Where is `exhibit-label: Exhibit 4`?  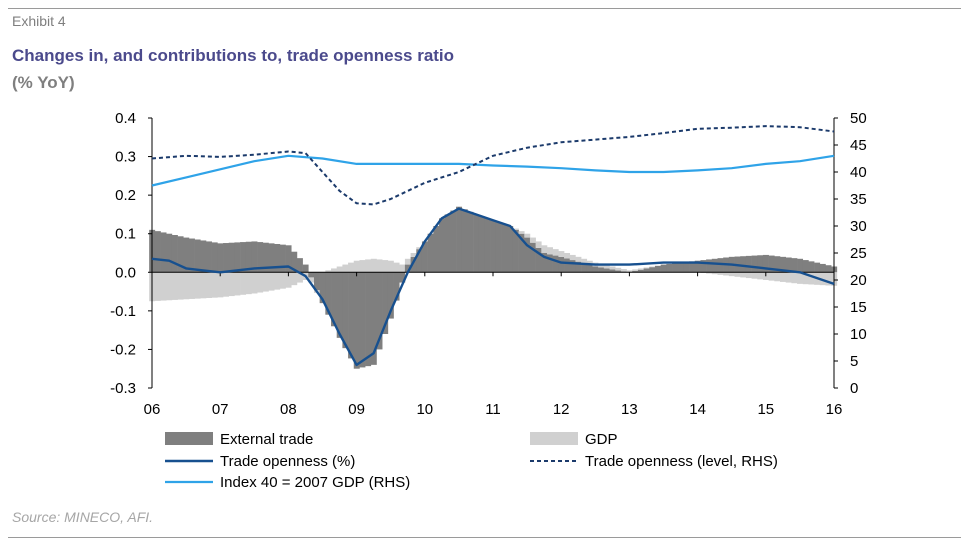
exhibit-label: Exhibit 4 is located at coordinates (39, 21).